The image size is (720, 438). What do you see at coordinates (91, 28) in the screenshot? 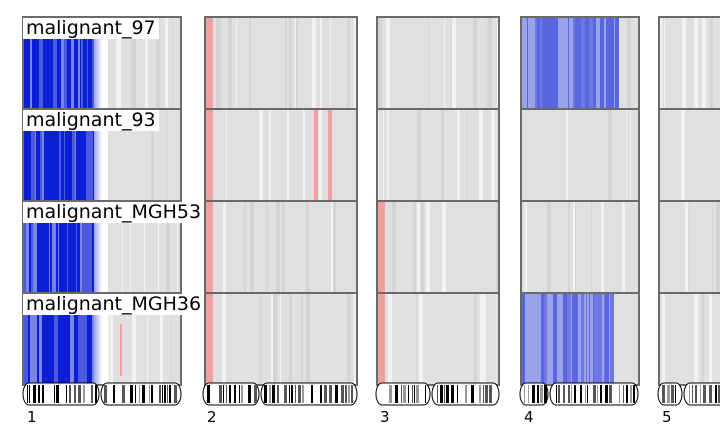
I see `sample-label-1: malignant_97` at bounding box center [91, 28].